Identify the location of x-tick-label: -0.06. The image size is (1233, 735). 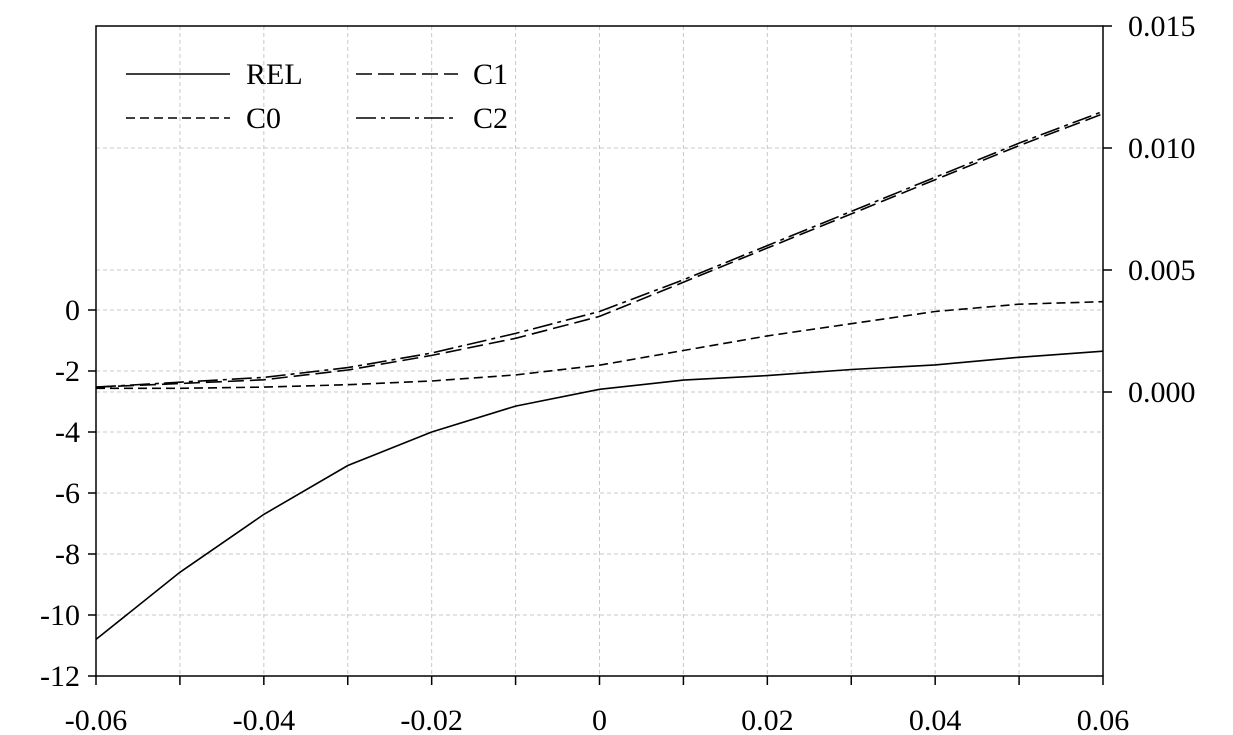
(96, 719).